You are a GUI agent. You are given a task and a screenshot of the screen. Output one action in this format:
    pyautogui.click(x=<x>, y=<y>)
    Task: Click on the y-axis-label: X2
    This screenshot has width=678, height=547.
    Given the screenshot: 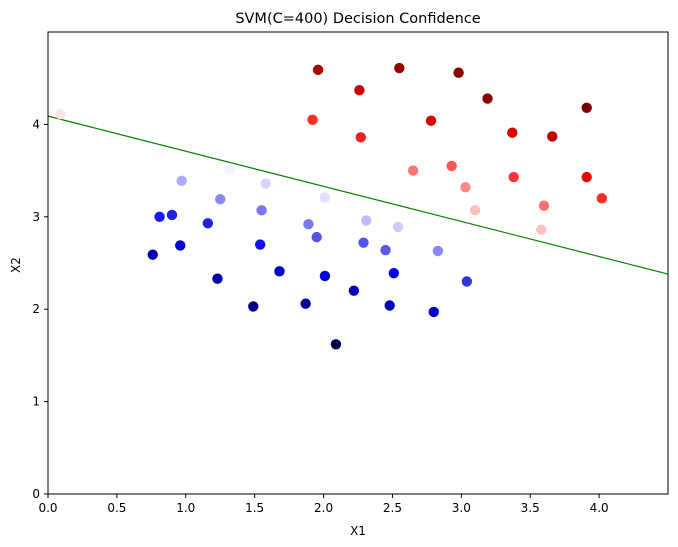 What is the action you would take?
    pyautogui.click(x=16, y=265)
    